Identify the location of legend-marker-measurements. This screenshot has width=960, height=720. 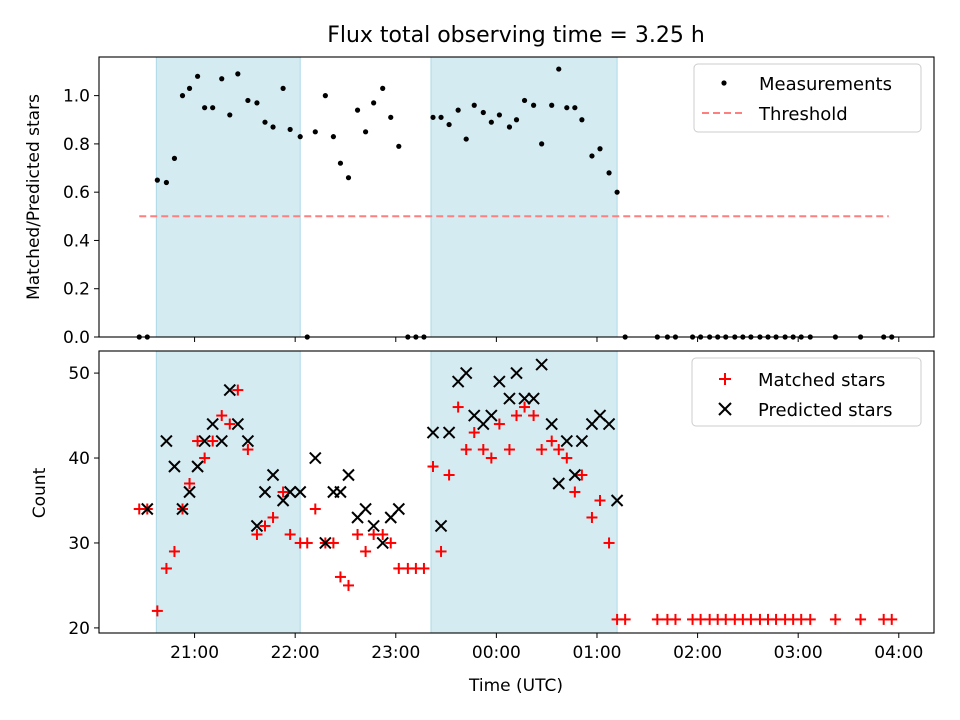
(724, 83).